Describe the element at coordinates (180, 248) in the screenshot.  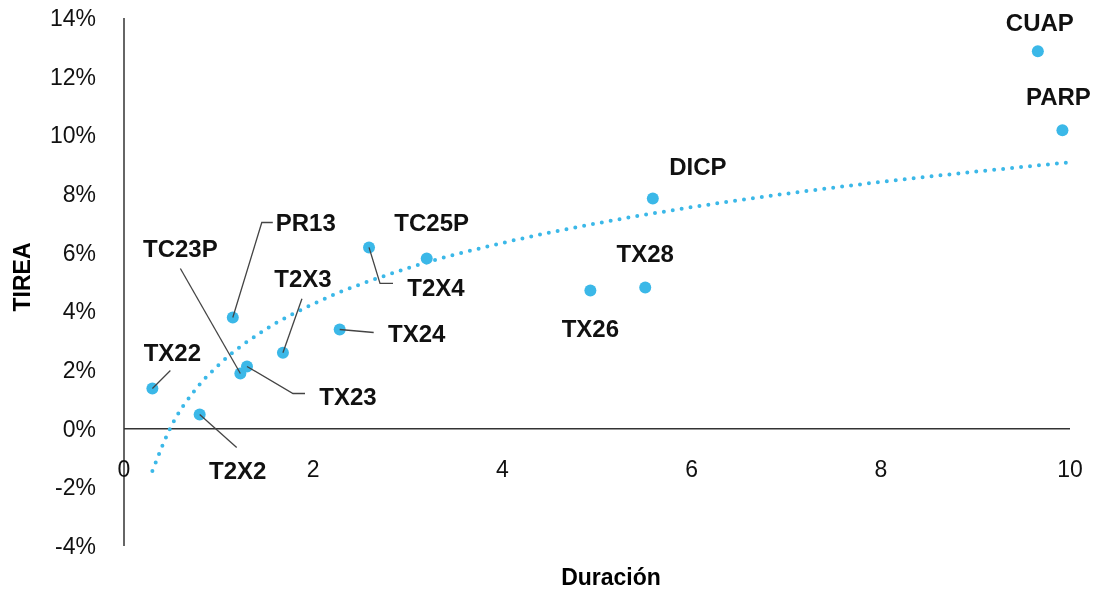
I see `annotation: TC23P` at that location.